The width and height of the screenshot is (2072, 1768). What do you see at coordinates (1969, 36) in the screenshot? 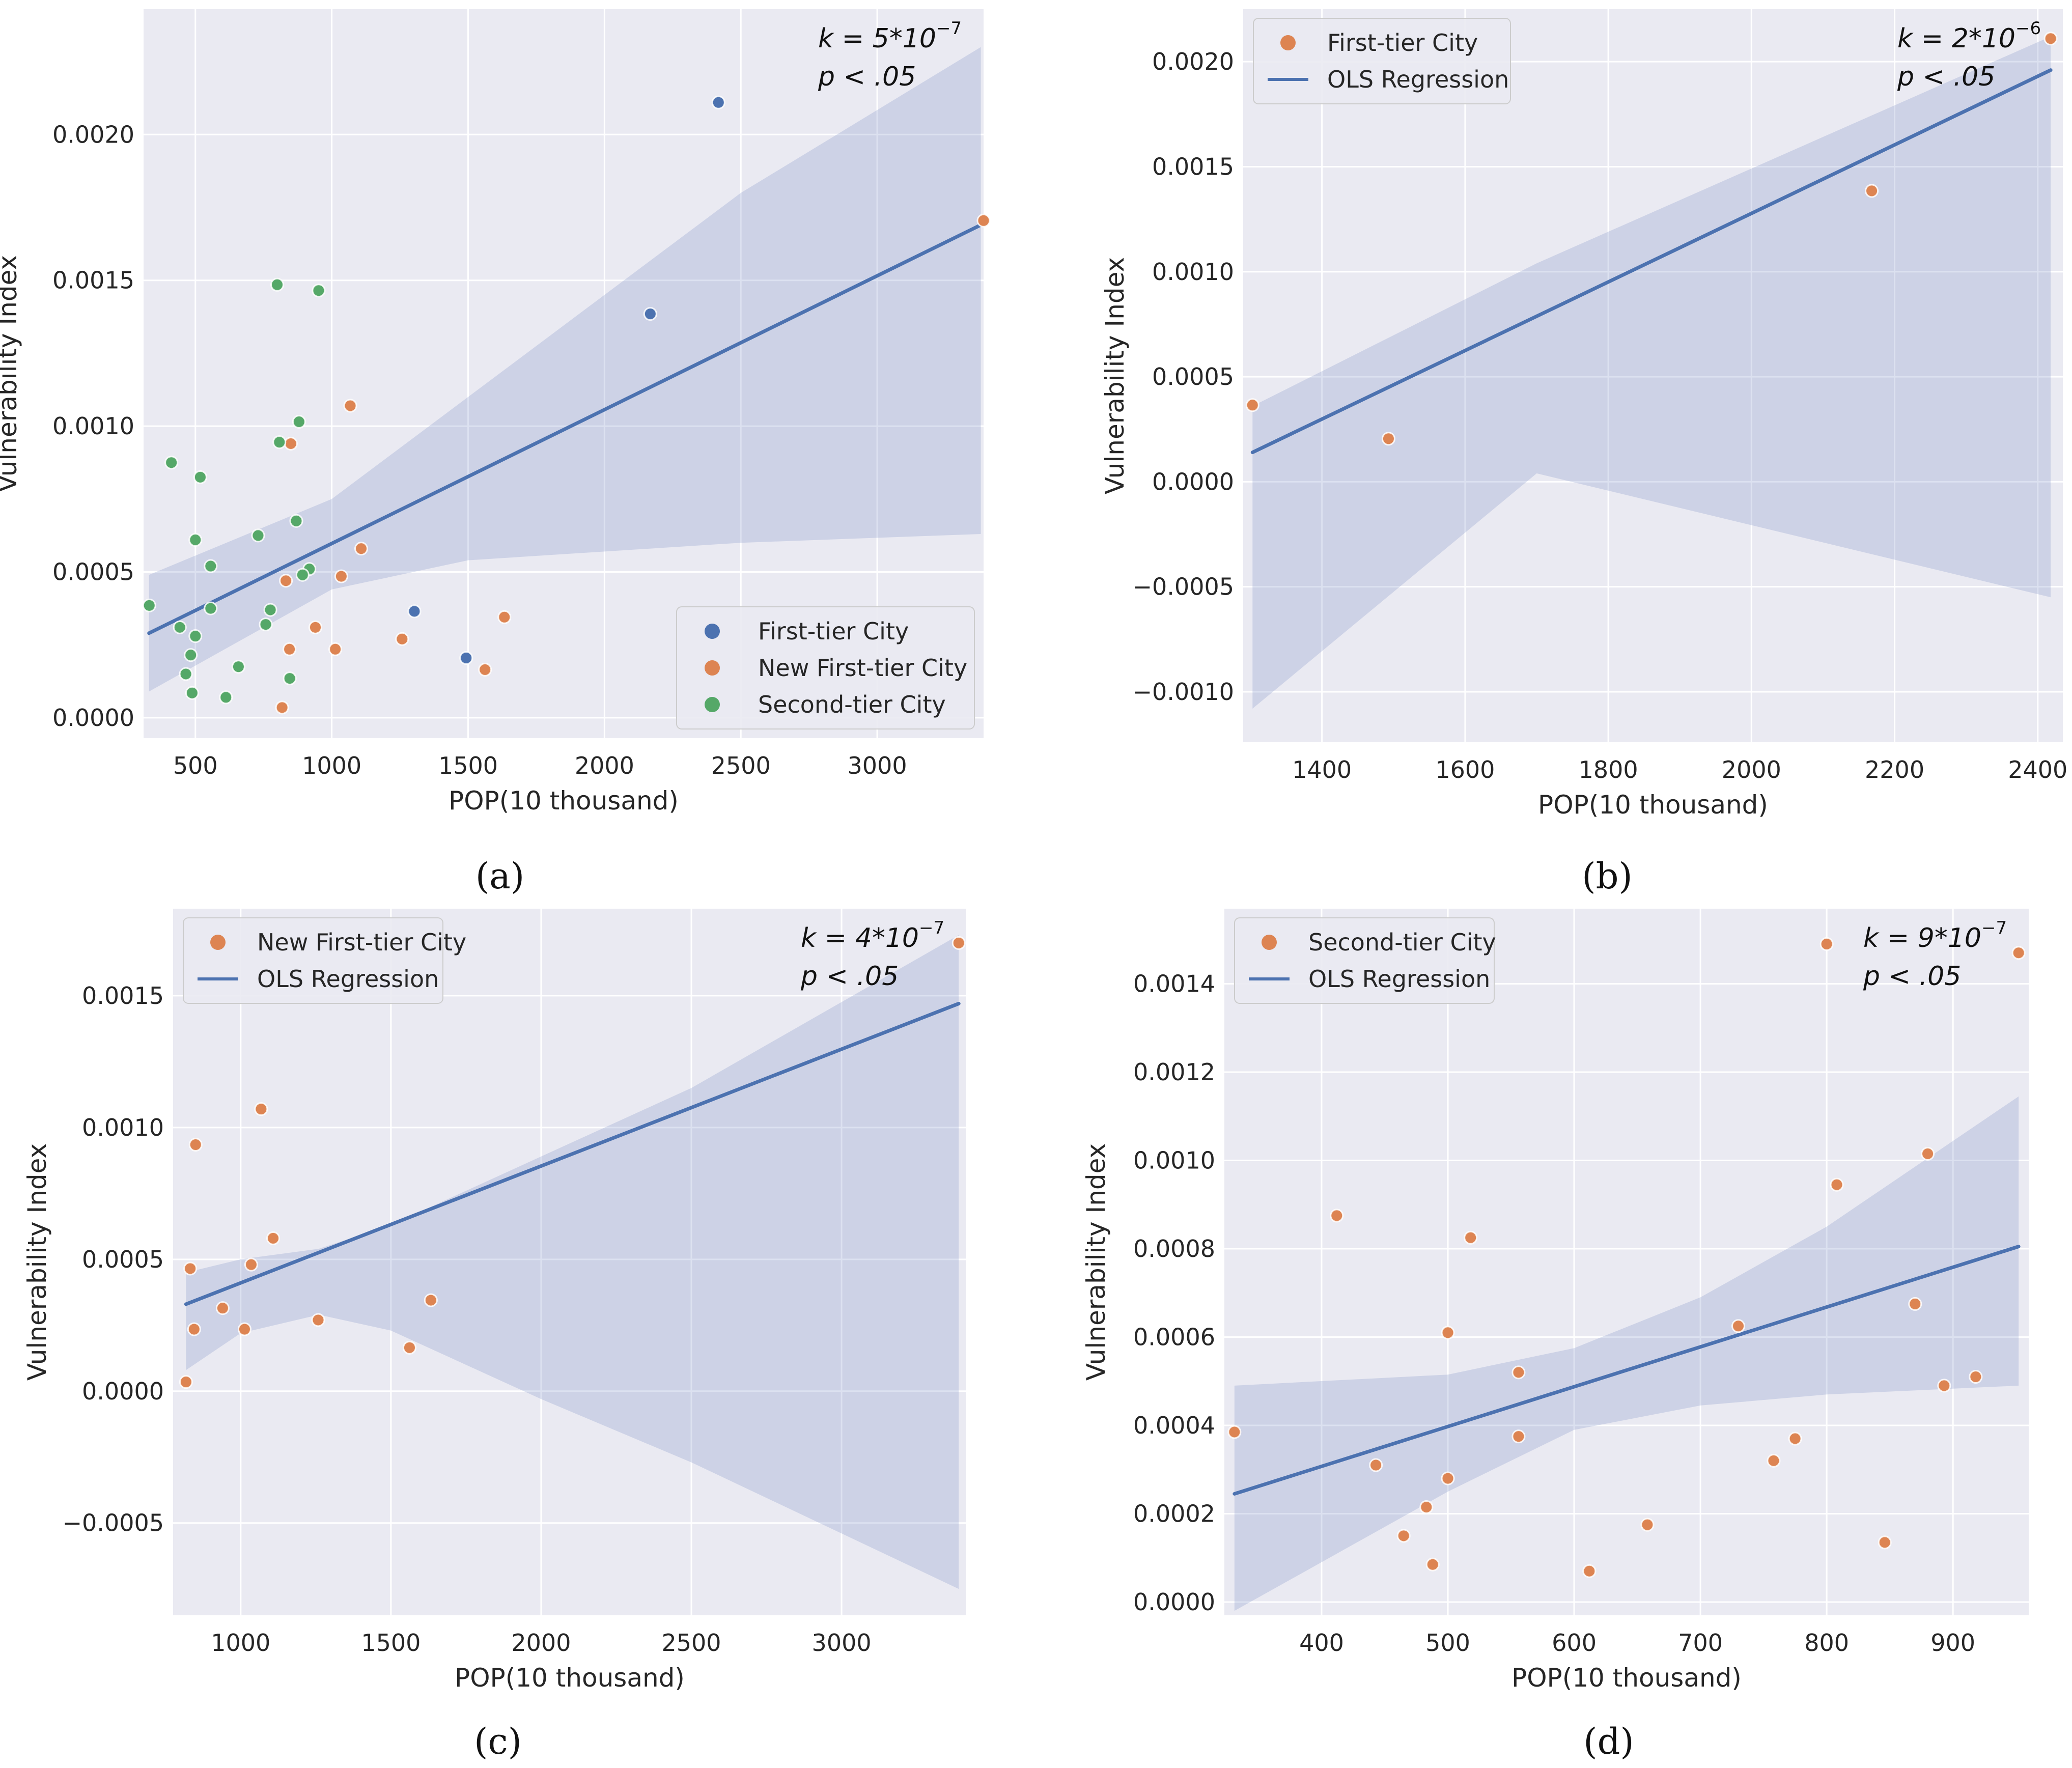
I see `slope-annotation: k = 2*10−6` at bounding box center [1969, 36].